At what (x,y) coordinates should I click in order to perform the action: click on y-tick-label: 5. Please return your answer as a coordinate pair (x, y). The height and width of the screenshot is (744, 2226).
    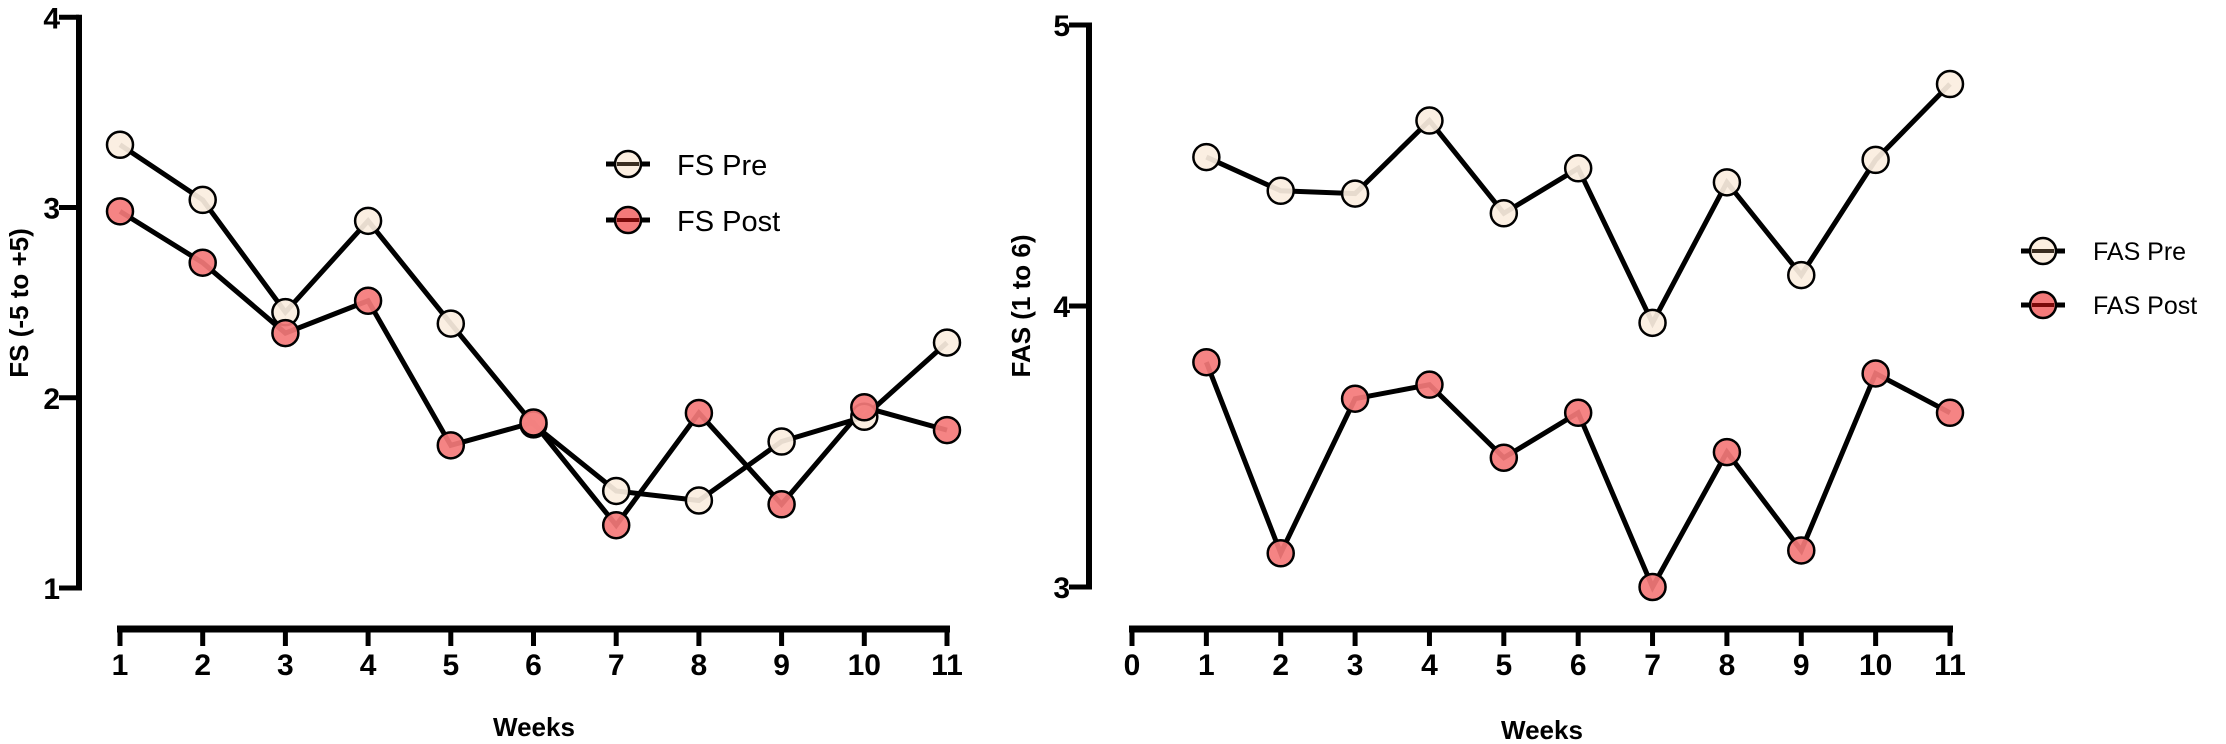
    Looking at the image, I should click on (1061, 26).